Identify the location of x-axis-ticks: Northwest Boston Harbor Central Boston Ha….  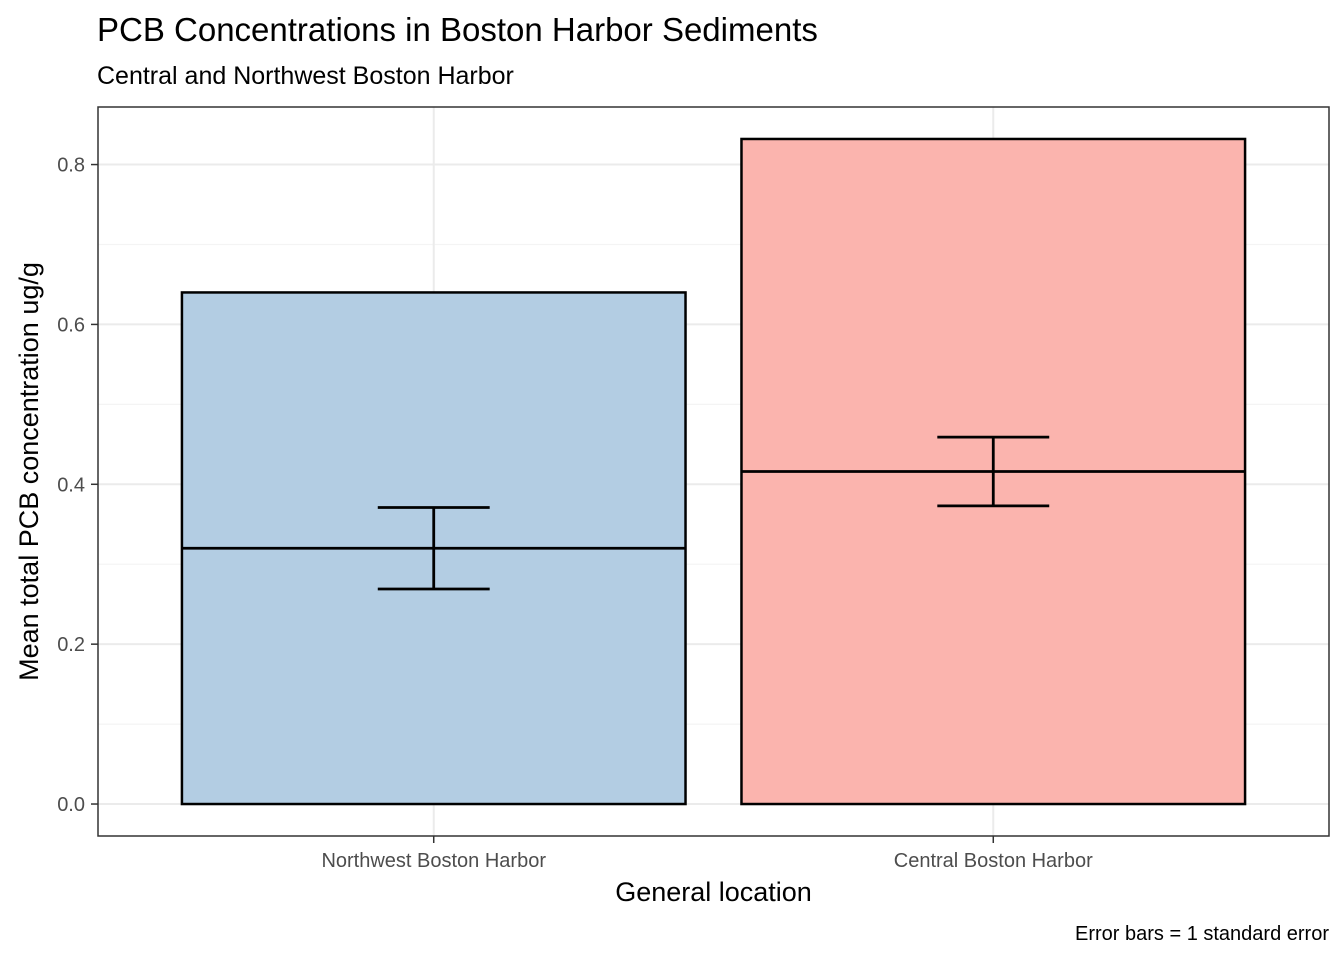
(707, 854).